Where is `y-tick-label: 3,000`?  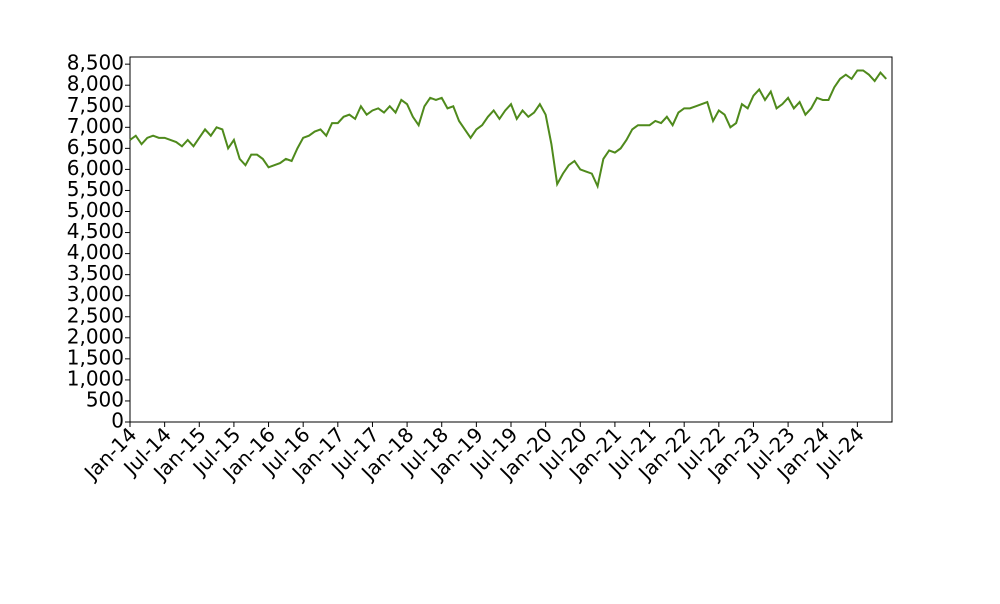
y-tick-label: 3,000 is located at coordinates (95, 294).